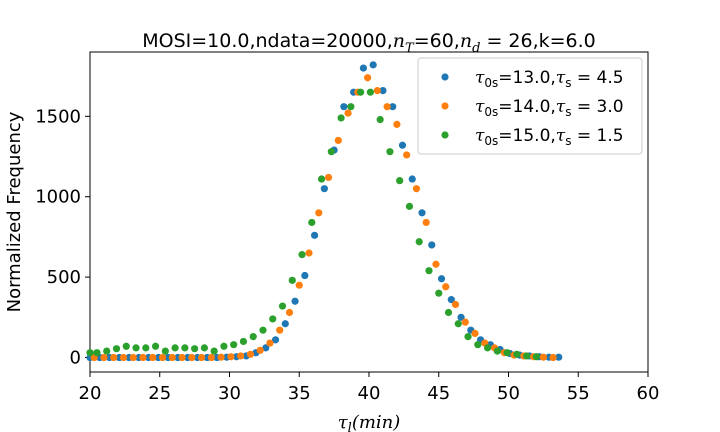 The height and width of the screenshot is (432, 720). What do you see at coordinates (508, 393) in the screenshot?
I see `x-tick-label: 50` at bounding box center [508, 393].